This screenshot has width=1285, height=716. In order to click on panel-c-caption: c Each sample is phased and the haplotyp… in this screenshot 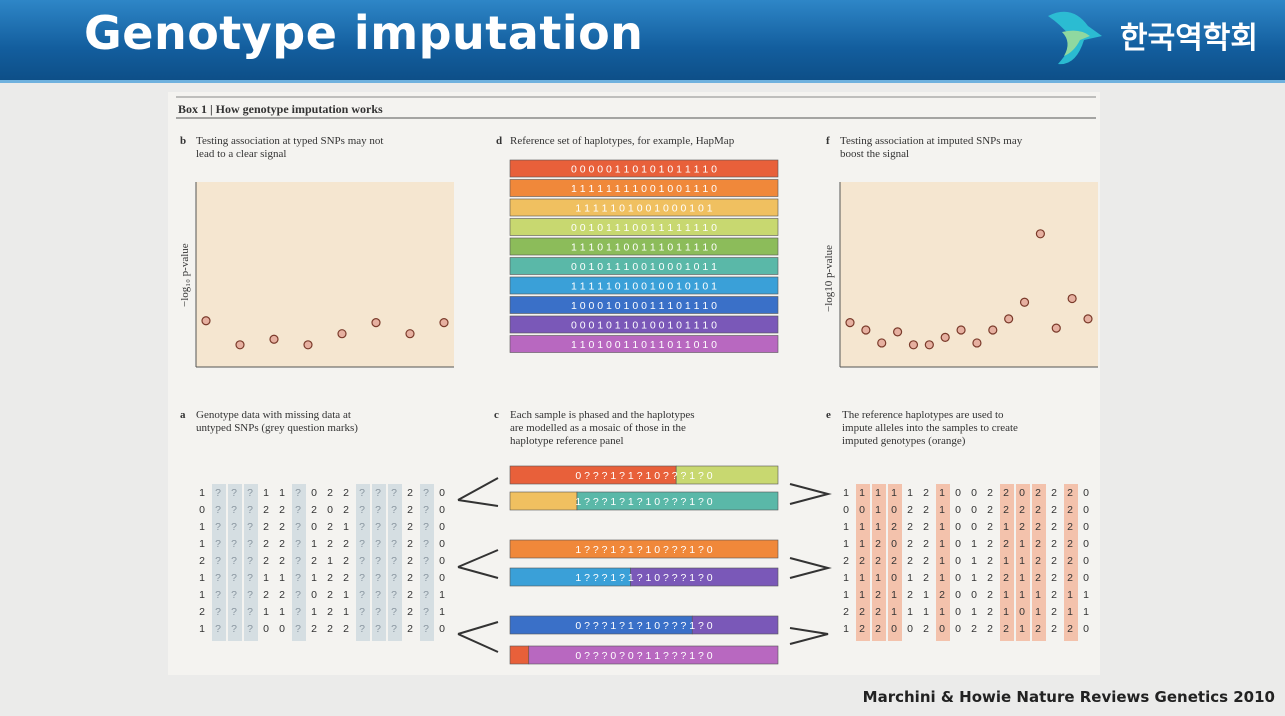, I will do `click(594, 428)`.